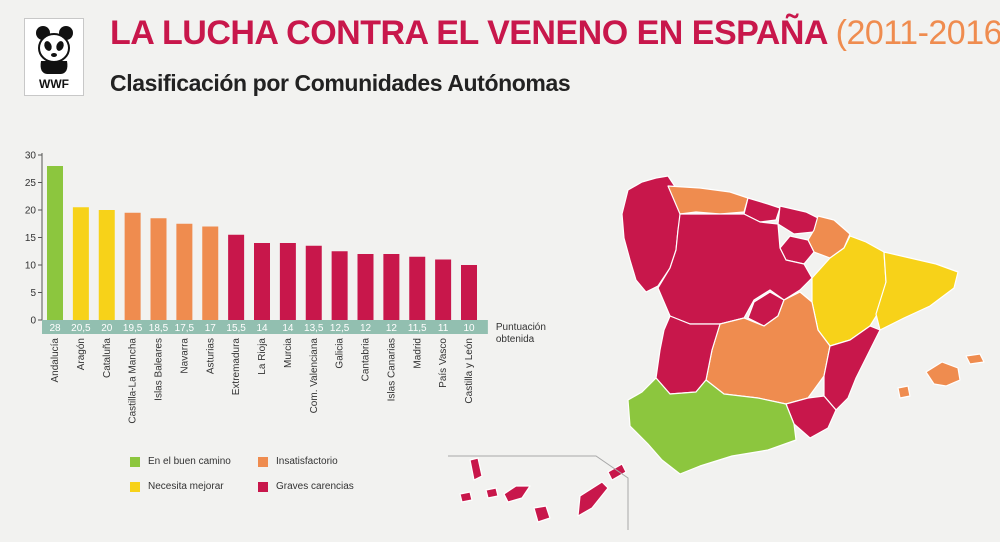 This screenshot has height=542, width=1000. I want to click on bar-value-label: 12,5, so click(340, 328).